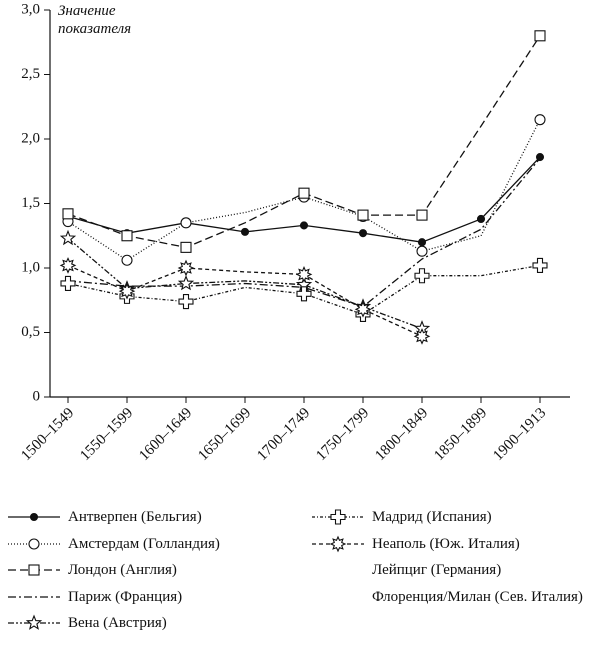 The image size is (598, 650). What do you see at coordinates (30, 332) in the screenshot?
I see `y-tick-label: 0,5` at bounding box center [30, 332].